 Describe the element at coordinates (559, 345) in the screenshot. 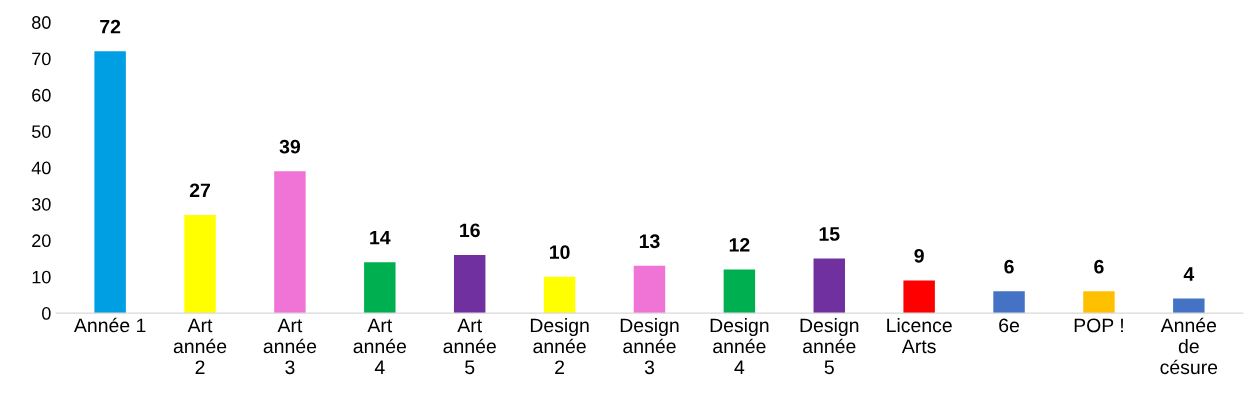

I see `x-tick-label: Design année 2` at that location.